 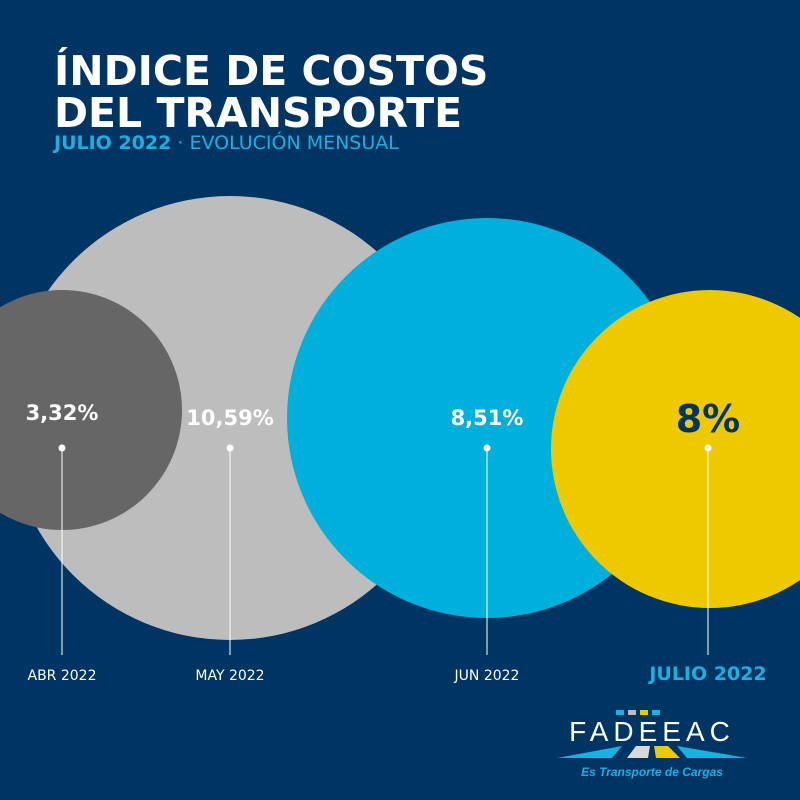 I want to click on subtitle-text: EVOLUCIÓN MENSUAL, so click(x=294, y=143).